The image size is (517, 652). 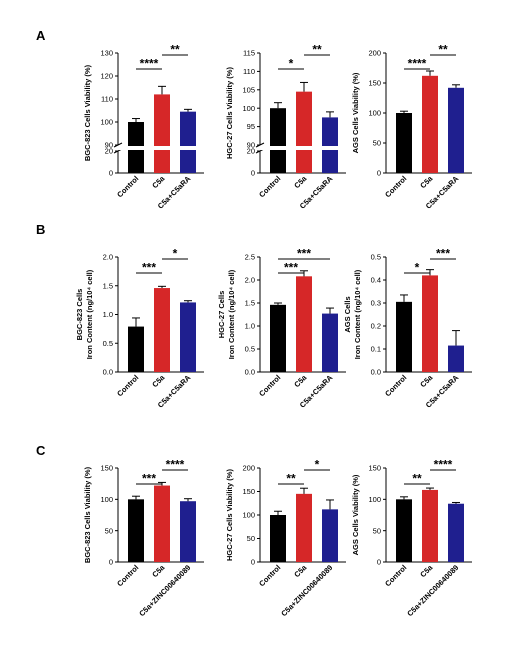 I want to click on panel-letter-b: B, so click(x=40, y=229).